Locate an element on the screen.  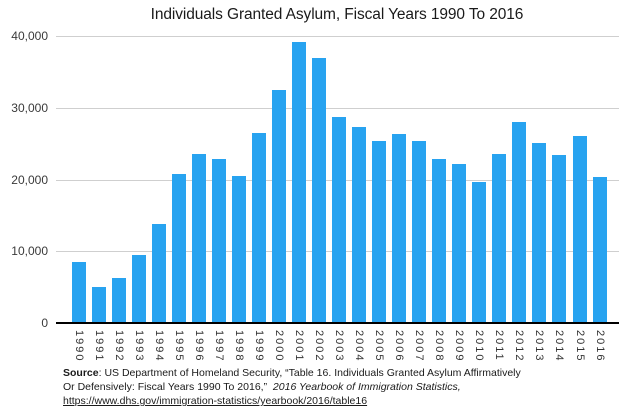
x-axis-label-2000: 2000 is located at coordinates (279, 346).